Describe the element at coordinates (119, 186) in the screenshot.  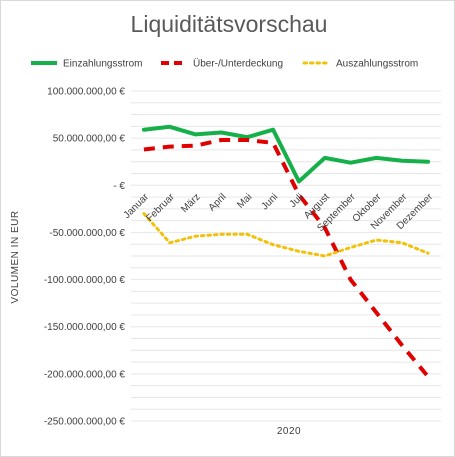
I see `y-tick-label: - €` at that location.